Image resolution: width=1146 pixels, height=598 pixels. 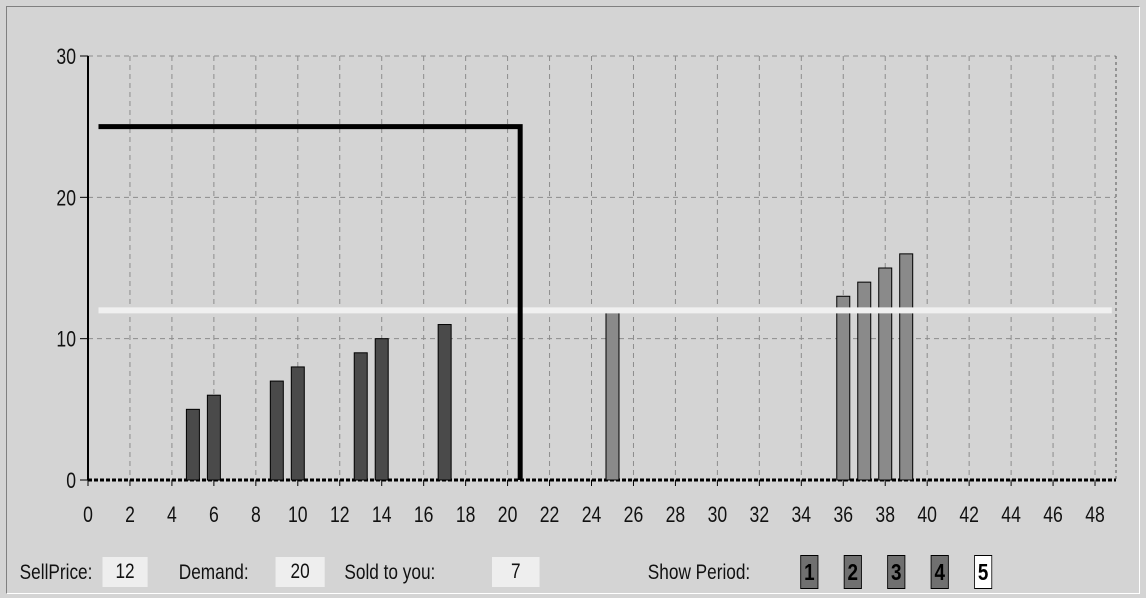 What do you see at coordinates (516, 572) in the screenshot?
I see `sold-value: 7` at bounding box center [516, 572].